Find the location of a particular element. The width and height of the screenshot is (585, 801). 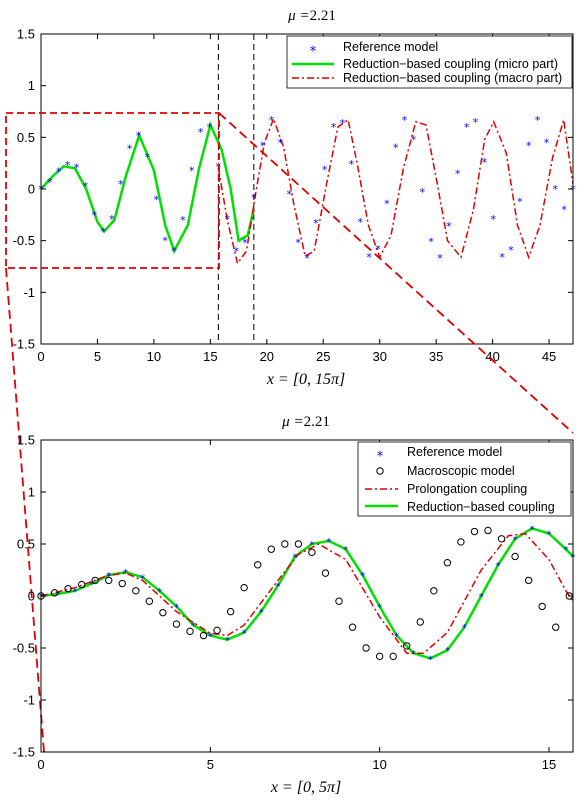

bottom-legend-prolong-label: Prolongation coupling is located at coordinates (467, 489).